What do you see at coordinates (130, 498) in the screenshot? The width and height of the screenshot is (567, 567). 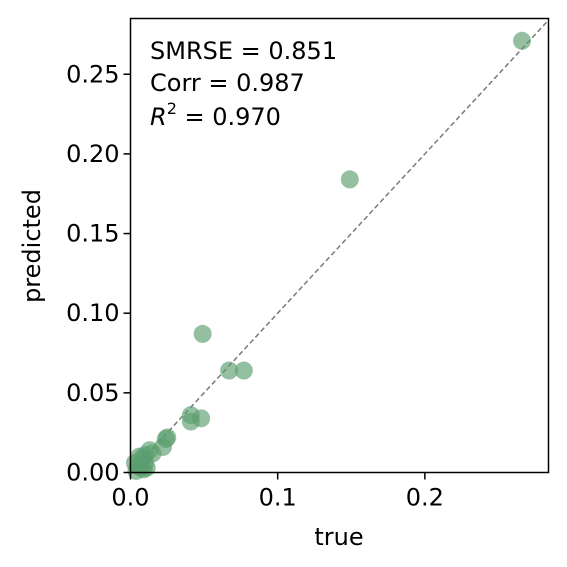 I see `x-tick-label: 0.0` at bounding box center [130, 498].